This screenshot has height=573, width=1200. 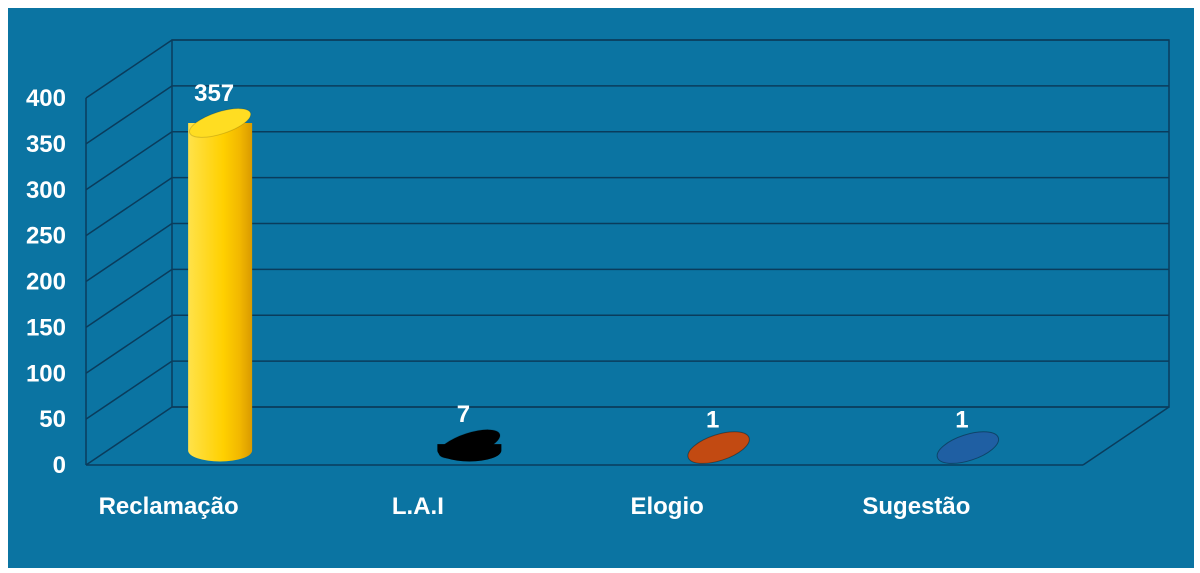 What do you see at coordinates (46, 98) in the screenshot?
I see `y-tick-label: 400` at bounding box center [46, 98].